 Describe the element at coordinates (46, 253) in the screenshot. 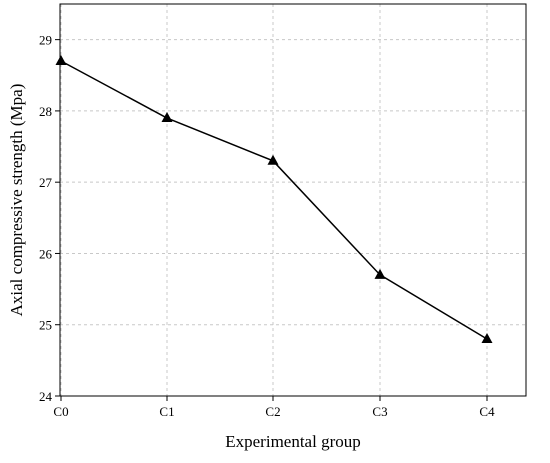

I see `y-tick-label: 26` at that location.